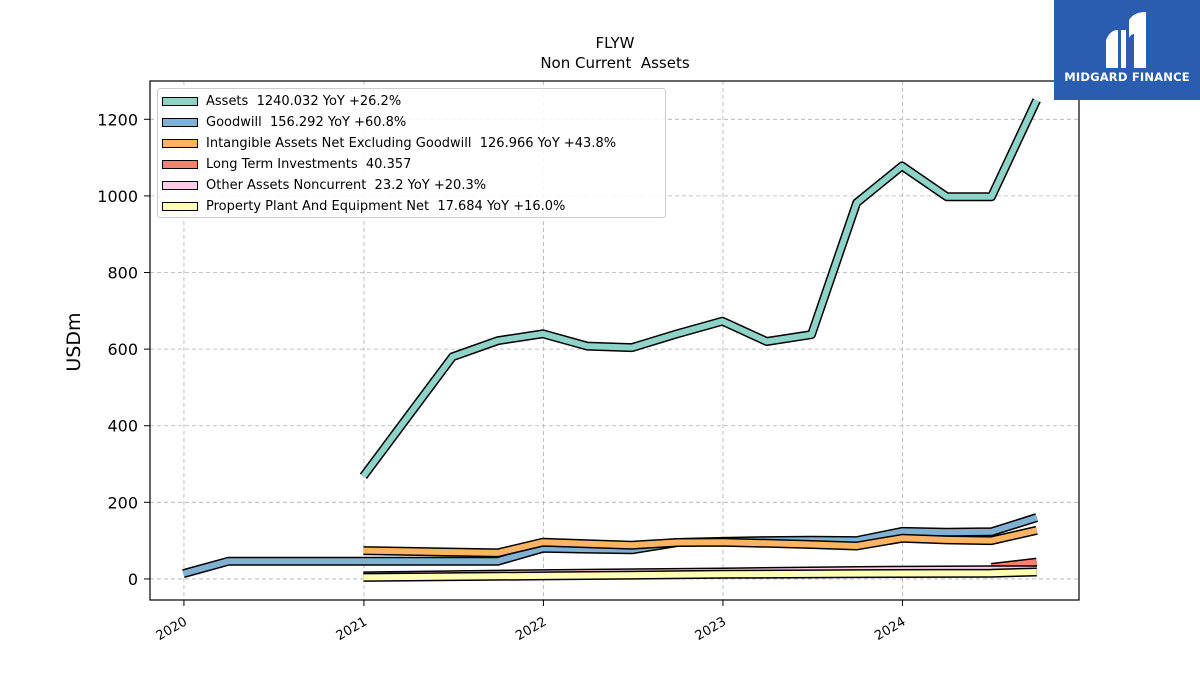  What do you see at coordinates (1127, 77) in the screenshot?
I see `logo-text: MIDGARD FINANCE` at bounding box center [1127, 77].